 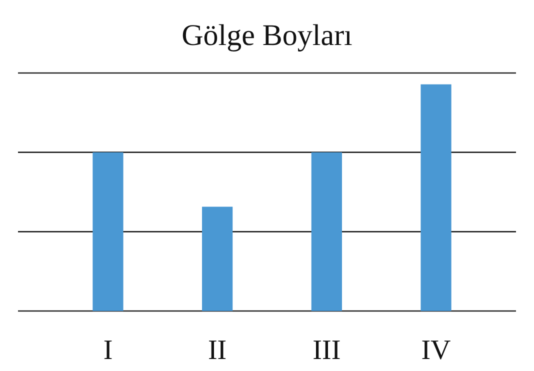 What do you see at coordinates (267, 35) in the screenshot?
I see `chart-title: Gölge Boyları` at bounding box center [267, 35].